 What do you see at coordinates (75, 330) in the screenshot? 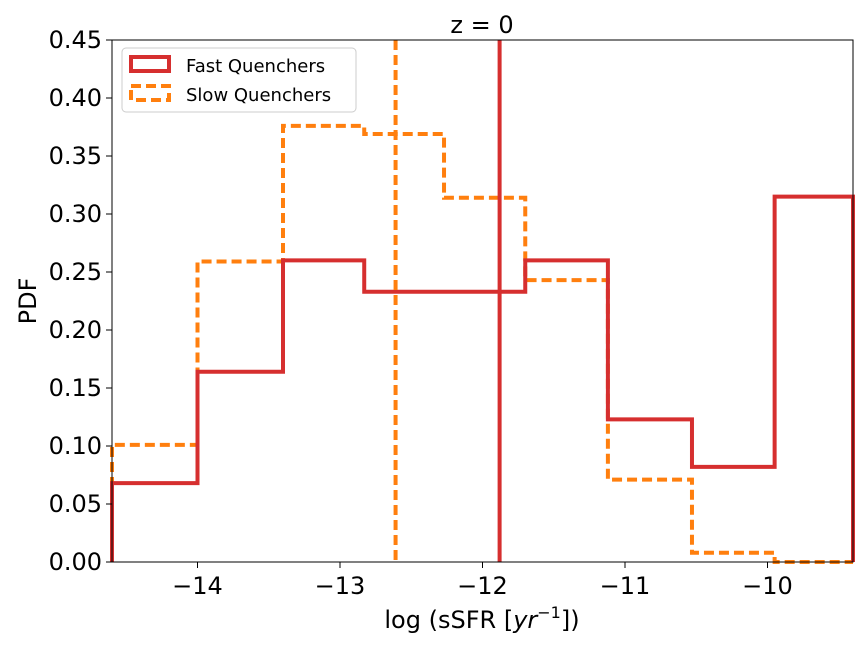
I see `y-tick-label: 0.20` at bounding box center [75, 330].